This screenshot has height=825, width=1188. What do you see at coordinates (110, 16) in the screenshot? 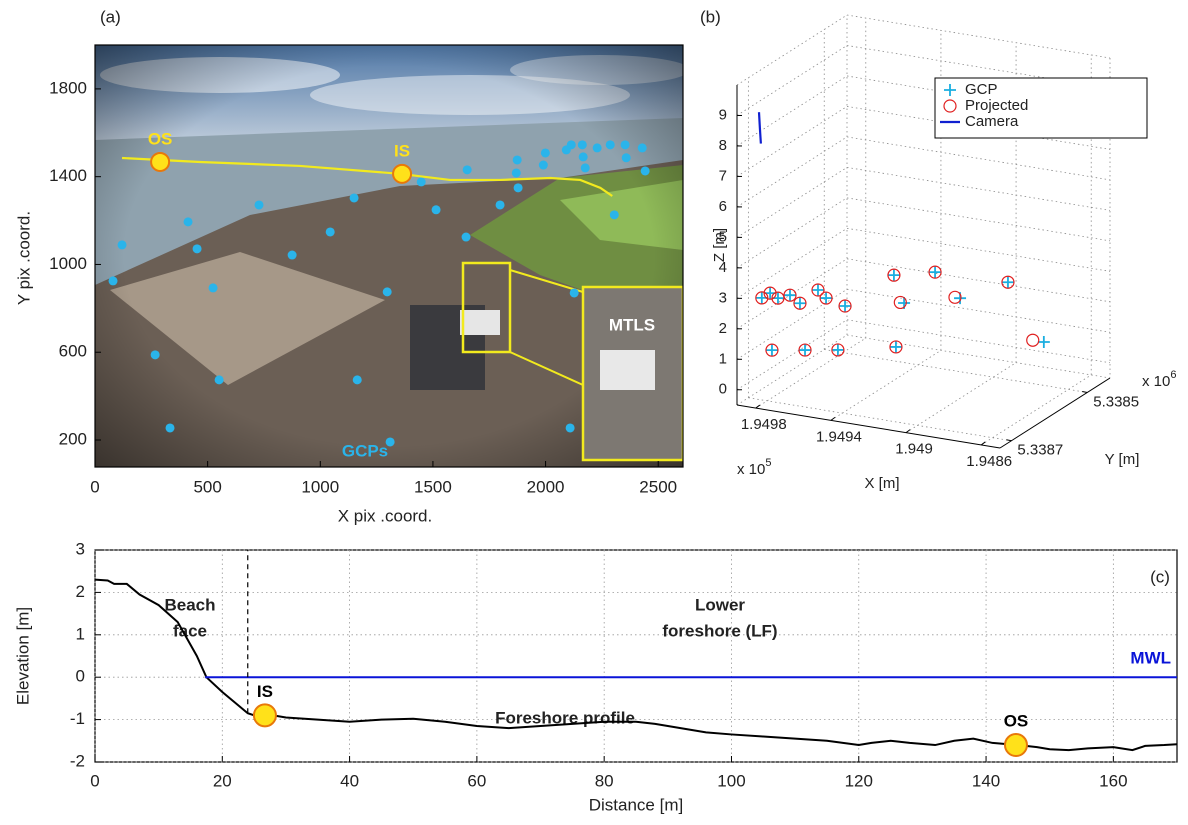
I see `panel-label: (a)` at bounding box center [110, 16].